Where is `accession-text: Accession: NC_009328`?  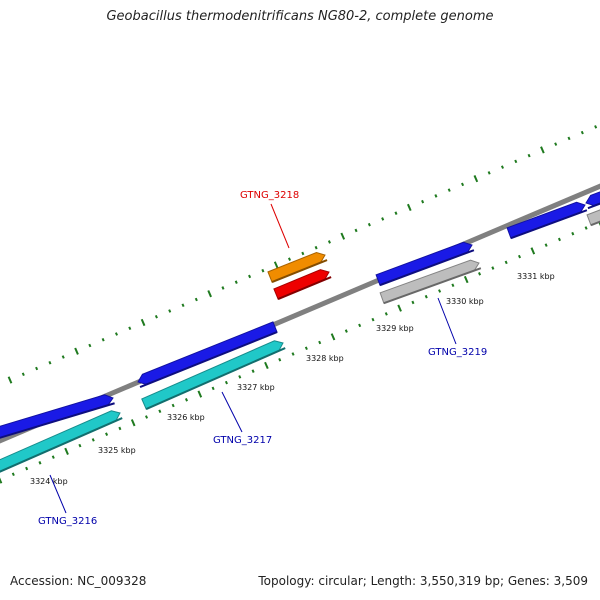 accession-text: Accession: NC_009328 is located at coordinates (78, 581).